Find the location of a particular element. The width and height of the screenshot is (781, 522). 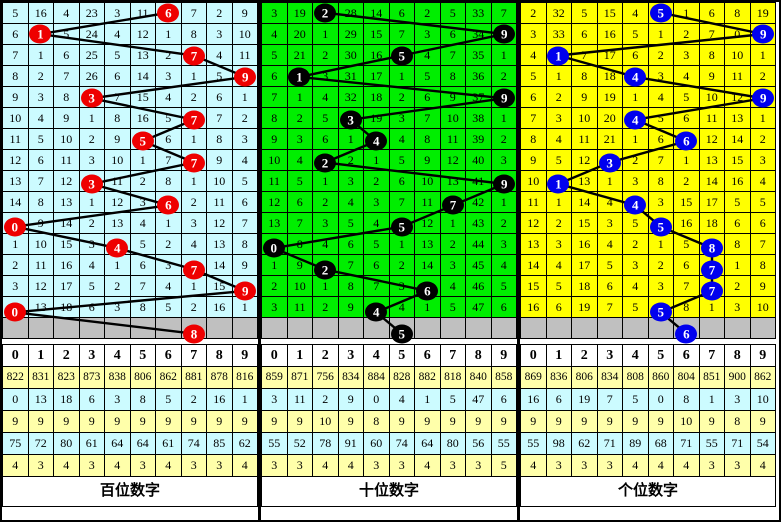

stats-column-header: 1 is located at coordinates (40, 355).